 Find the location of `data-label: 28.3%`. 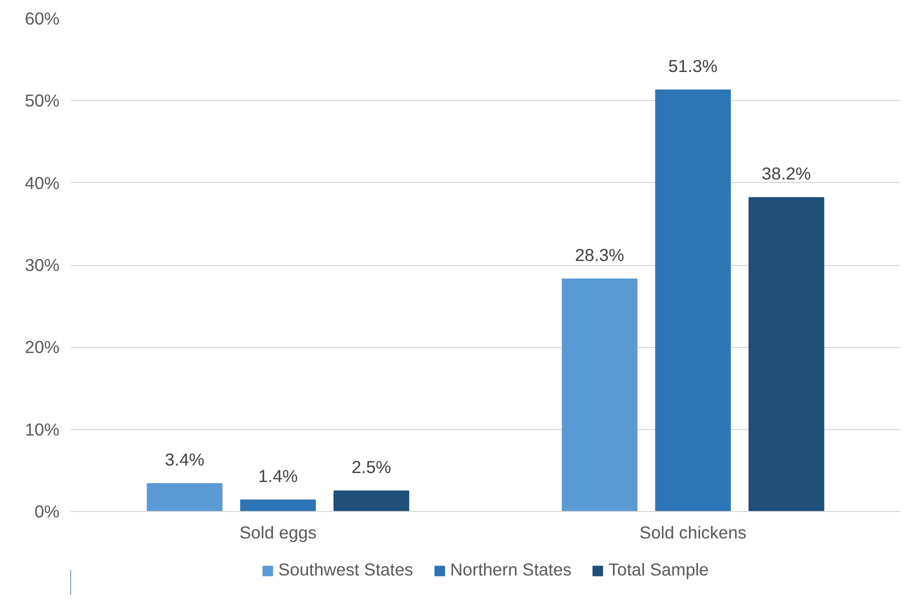

data-label: 28.3% is located at coordinates (599, 254).